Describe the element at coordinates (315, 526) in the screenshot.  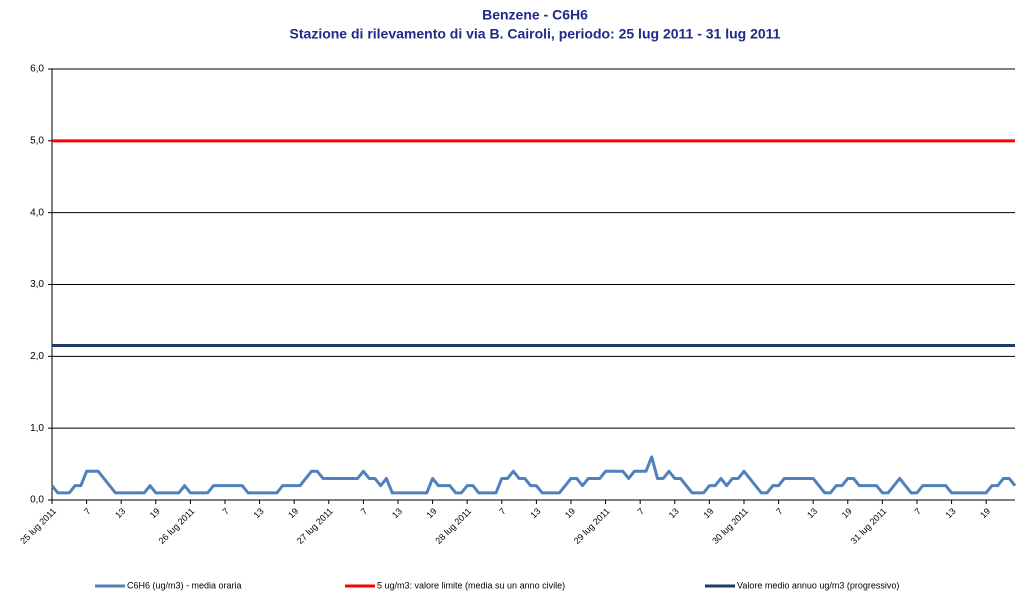
I see `x-tick-label: 27 lug 2011` at that location.